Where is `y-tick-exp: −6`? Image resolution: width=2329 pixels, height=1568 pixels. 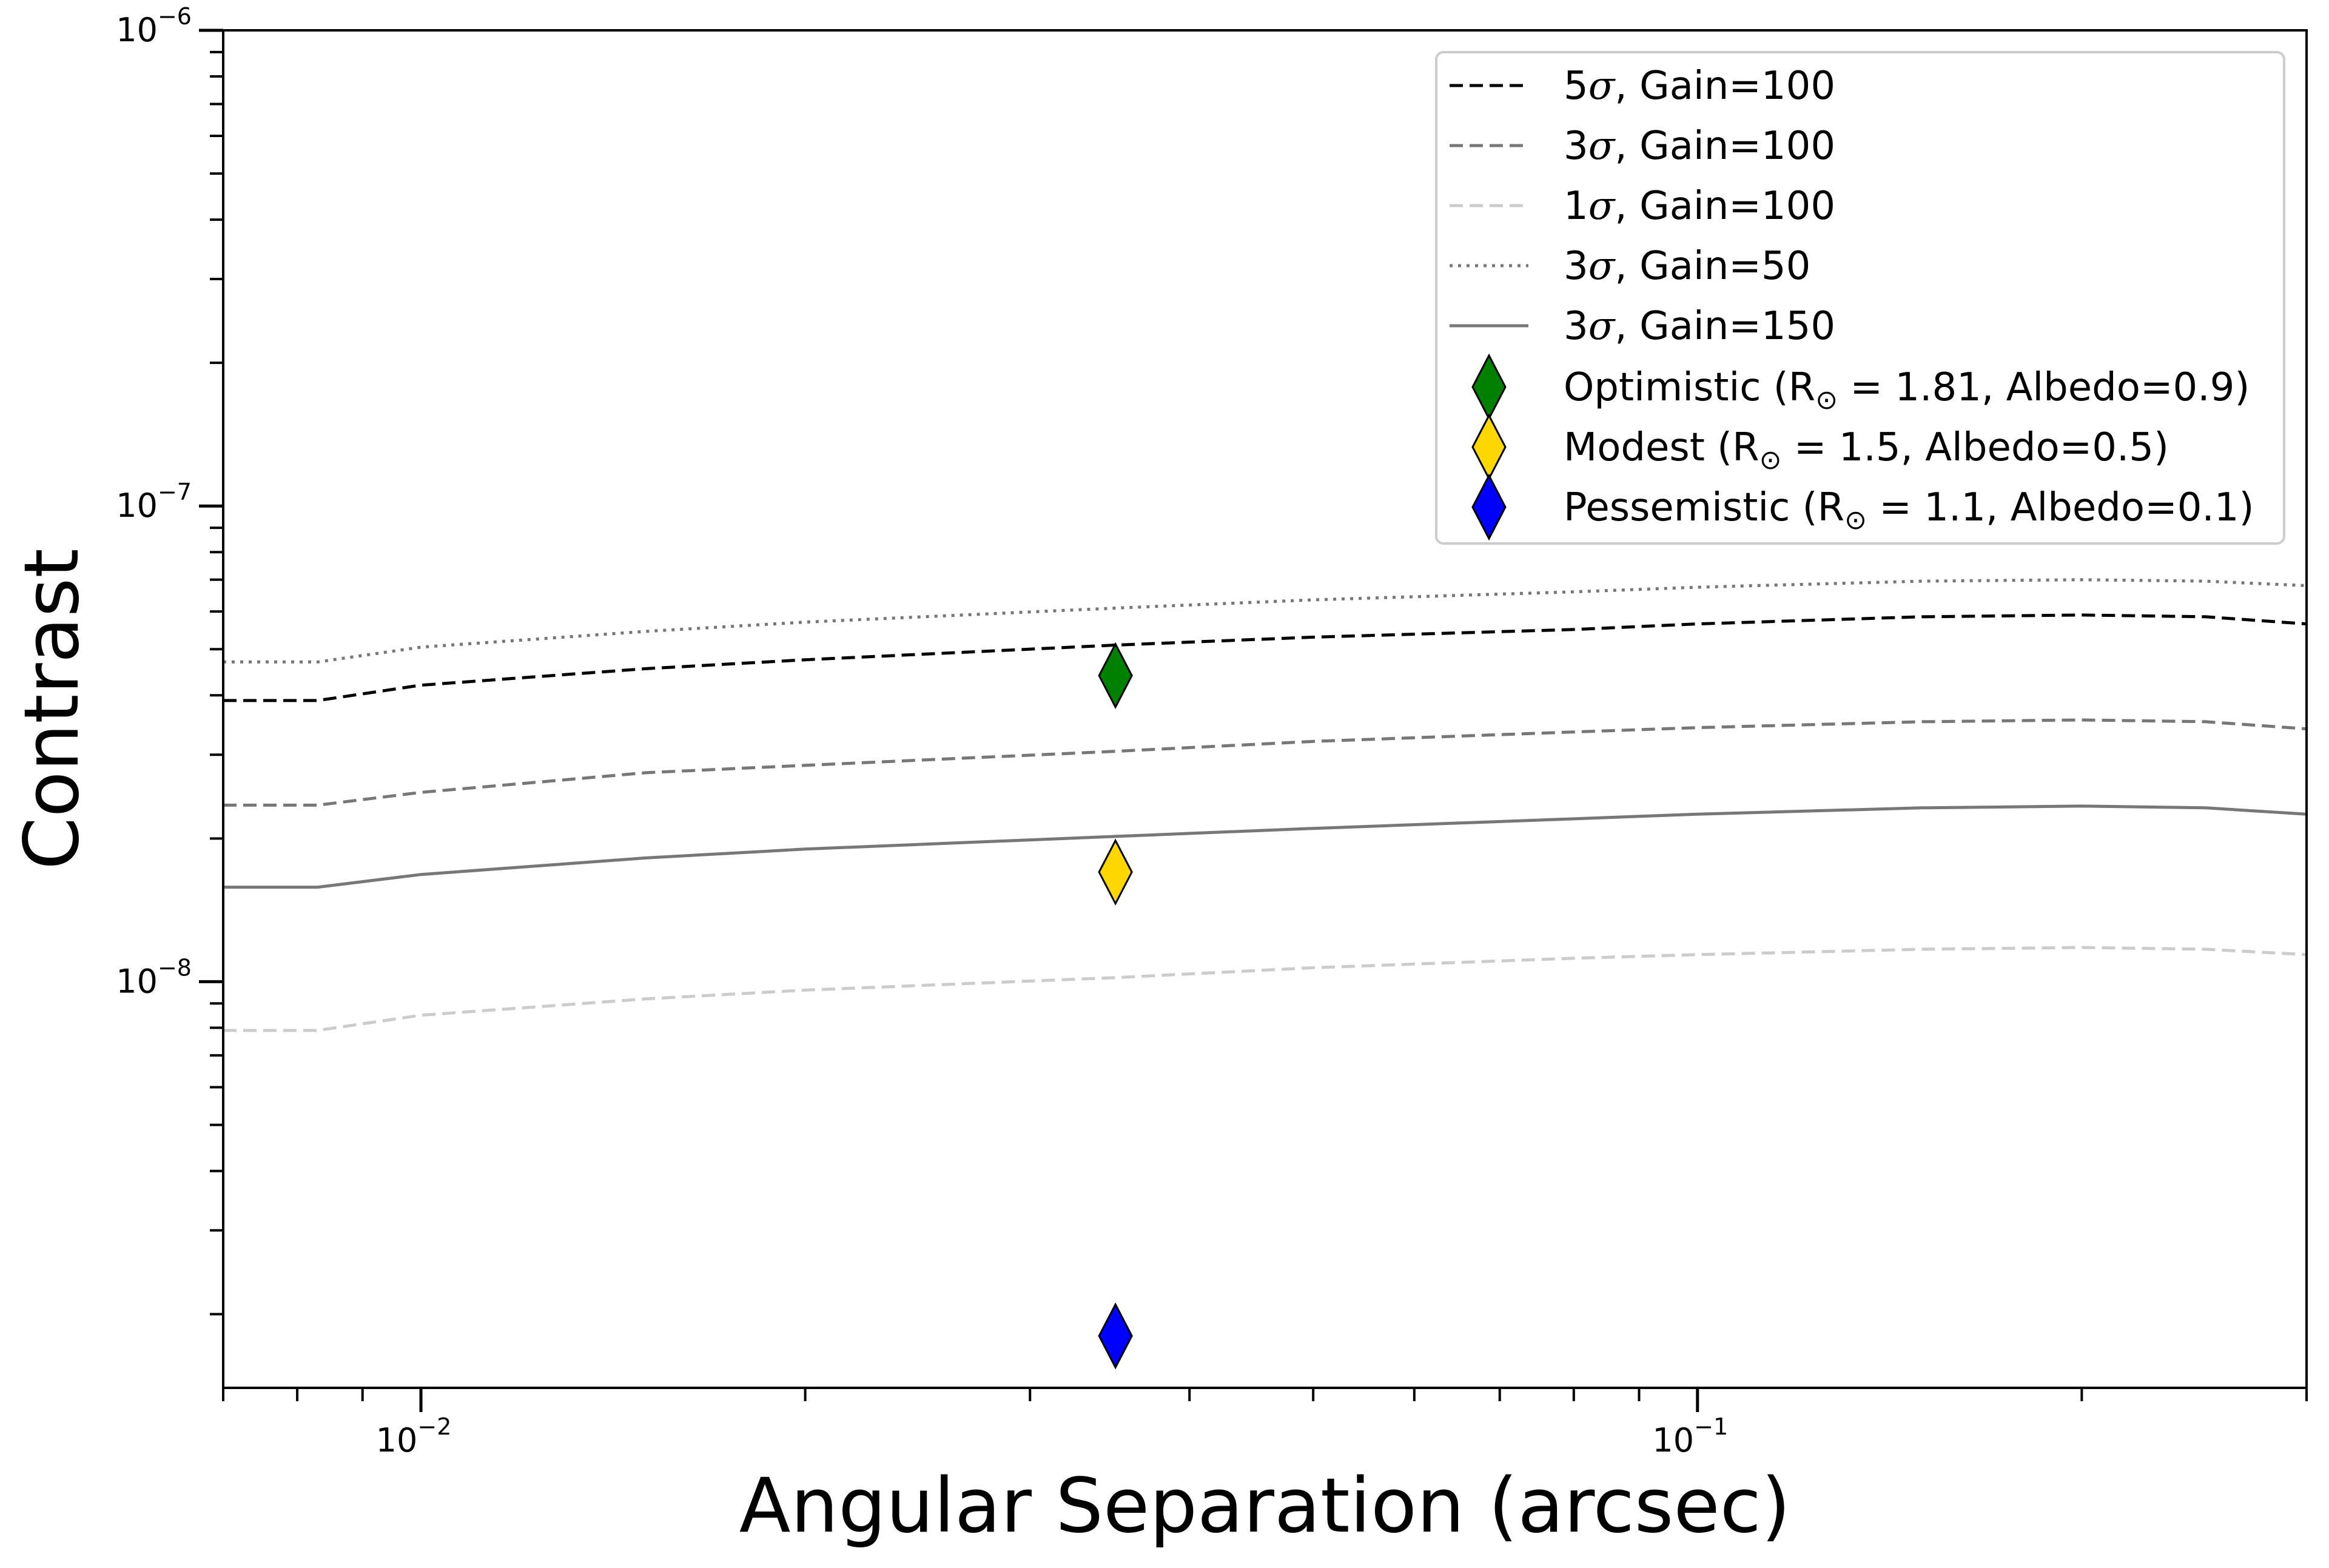 y-tick-exp: −6 is located at coordinates (175, 16).